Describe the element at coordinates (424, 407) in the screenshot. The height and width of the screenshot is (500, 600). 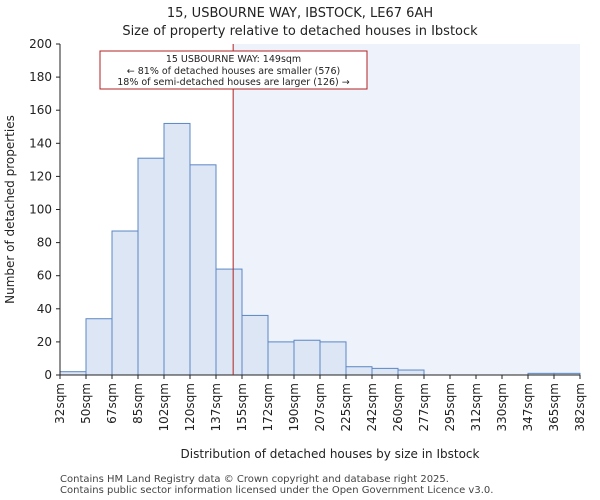
I see `x-tick-label: 277sqm` at that location.